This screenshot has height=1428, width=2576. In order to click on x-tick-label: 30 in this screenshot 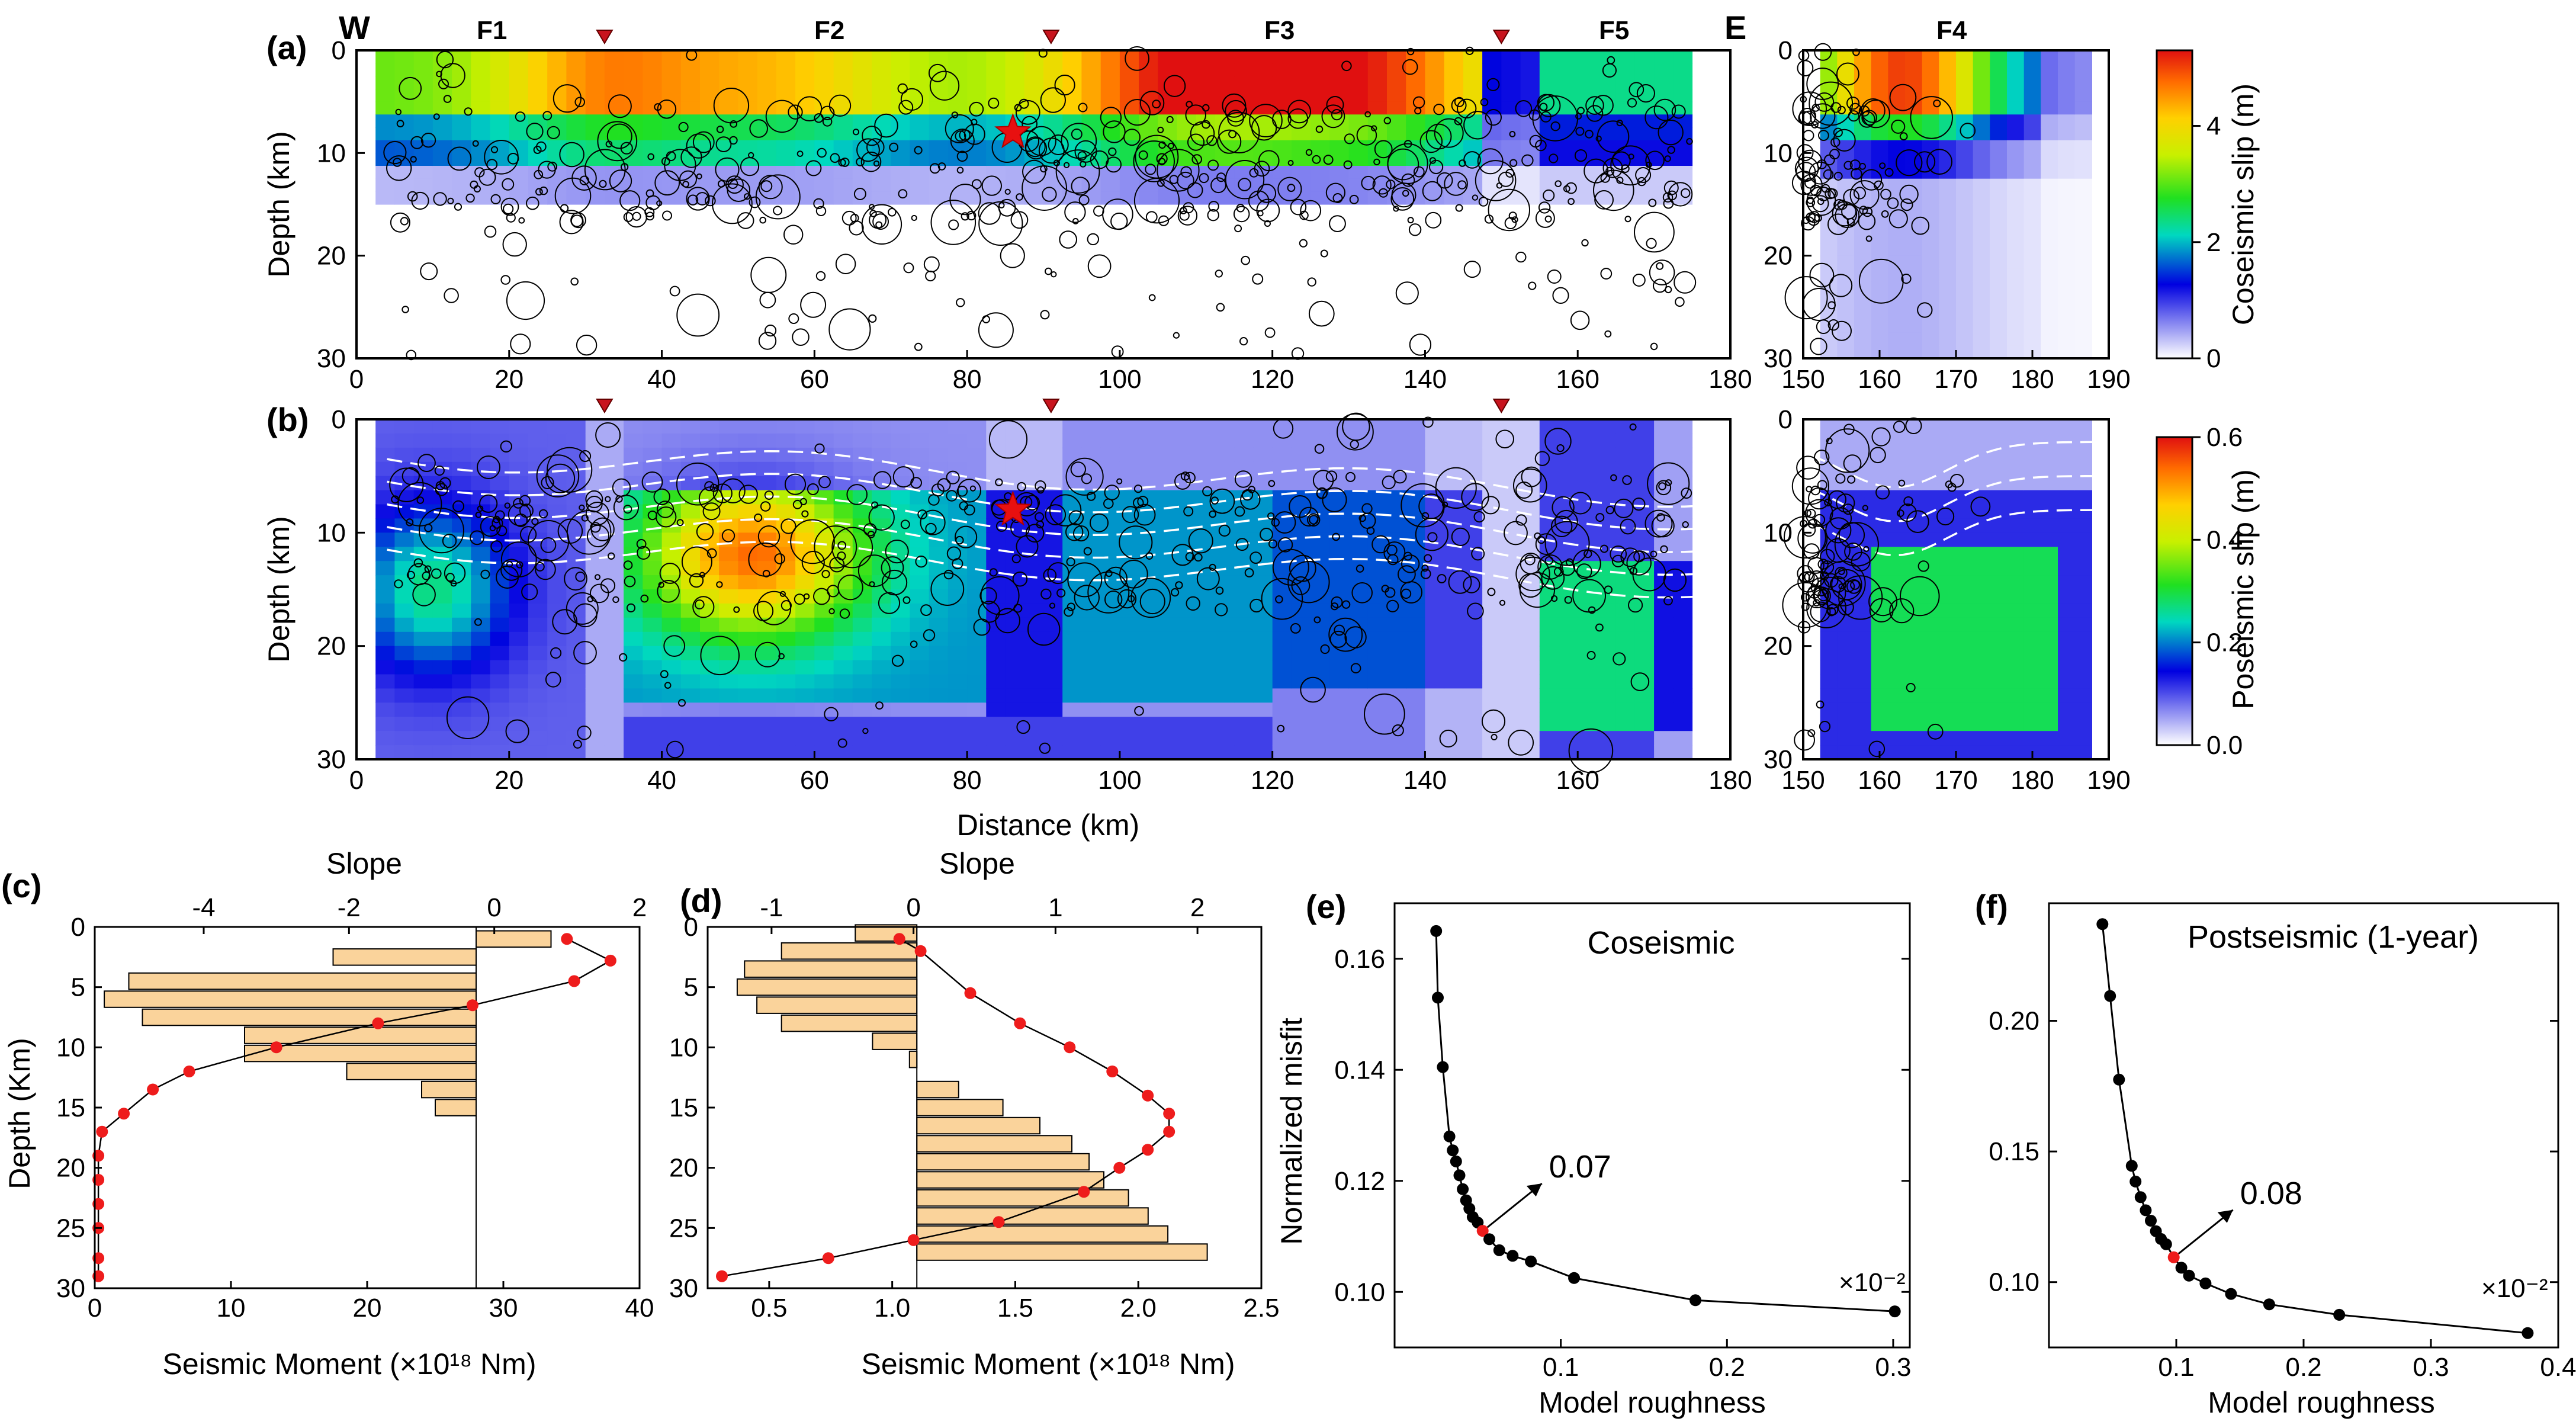, I will do `click(503, 1308)`.